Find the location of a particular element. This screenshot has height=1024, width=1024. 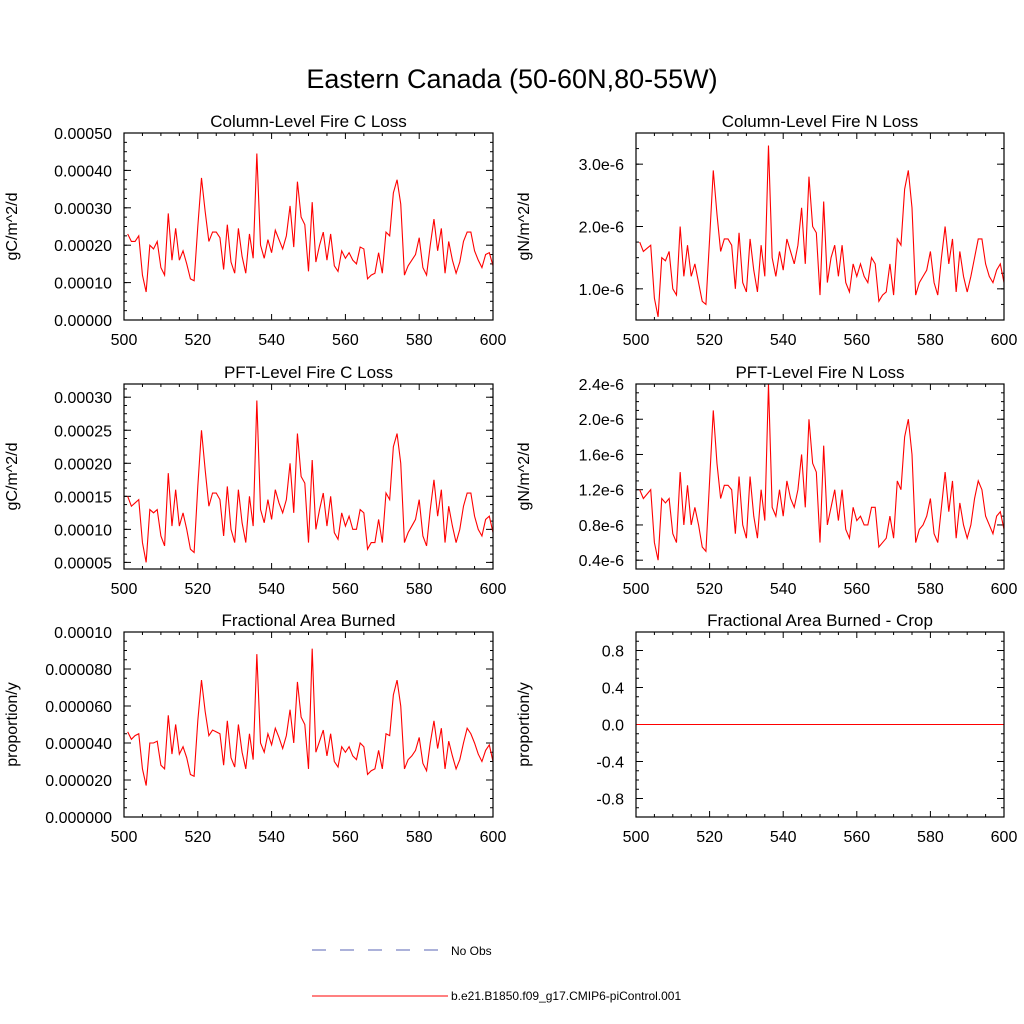

y-tick-label: 0.00015 is located at coordinates (83, 497).